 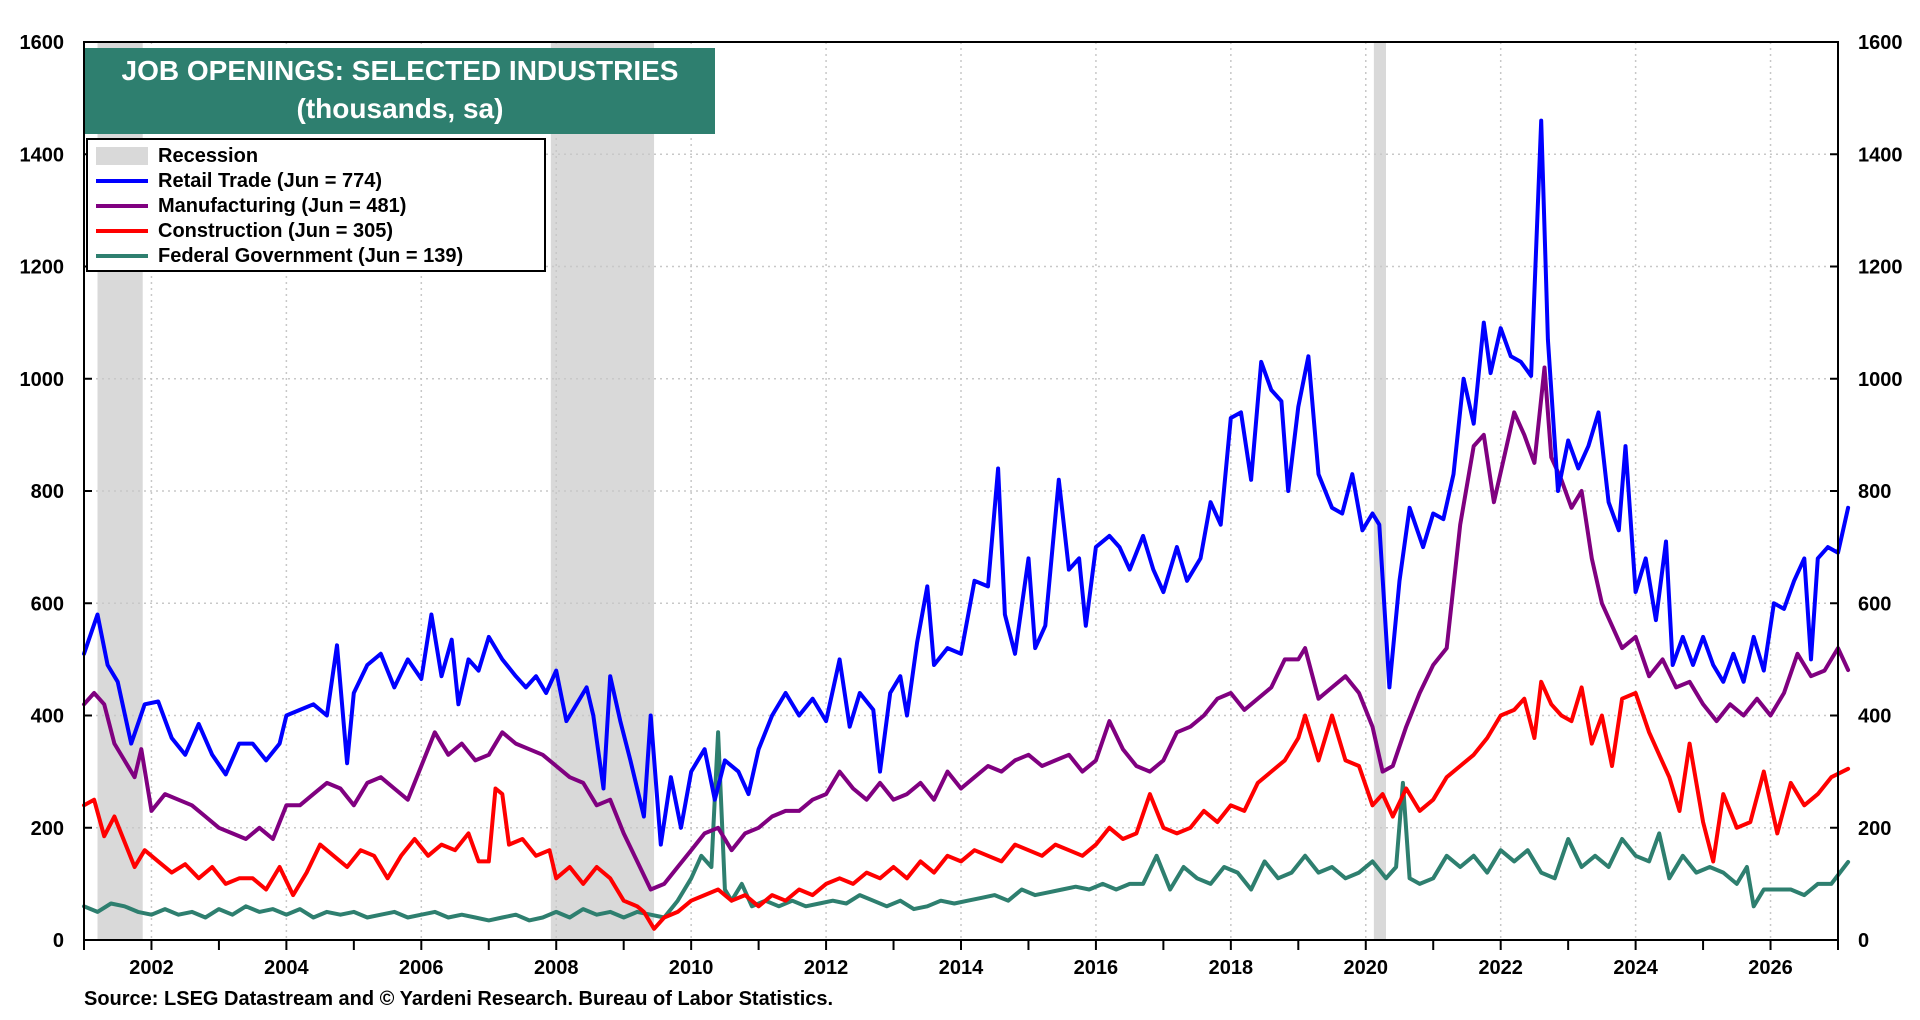 I want to click on legend-item-construction: Construction (Jun = 305), so click(x=244, y=231).